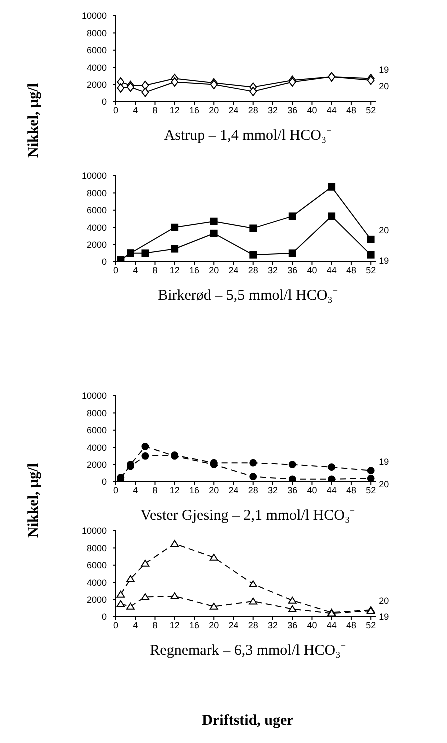  What do you see at coordinates (248, 516) in the screenshot?
I see `text: Vester Gjesing – 2,1 mmol/l HCO₃⁻` at bounding box center [248, 516].